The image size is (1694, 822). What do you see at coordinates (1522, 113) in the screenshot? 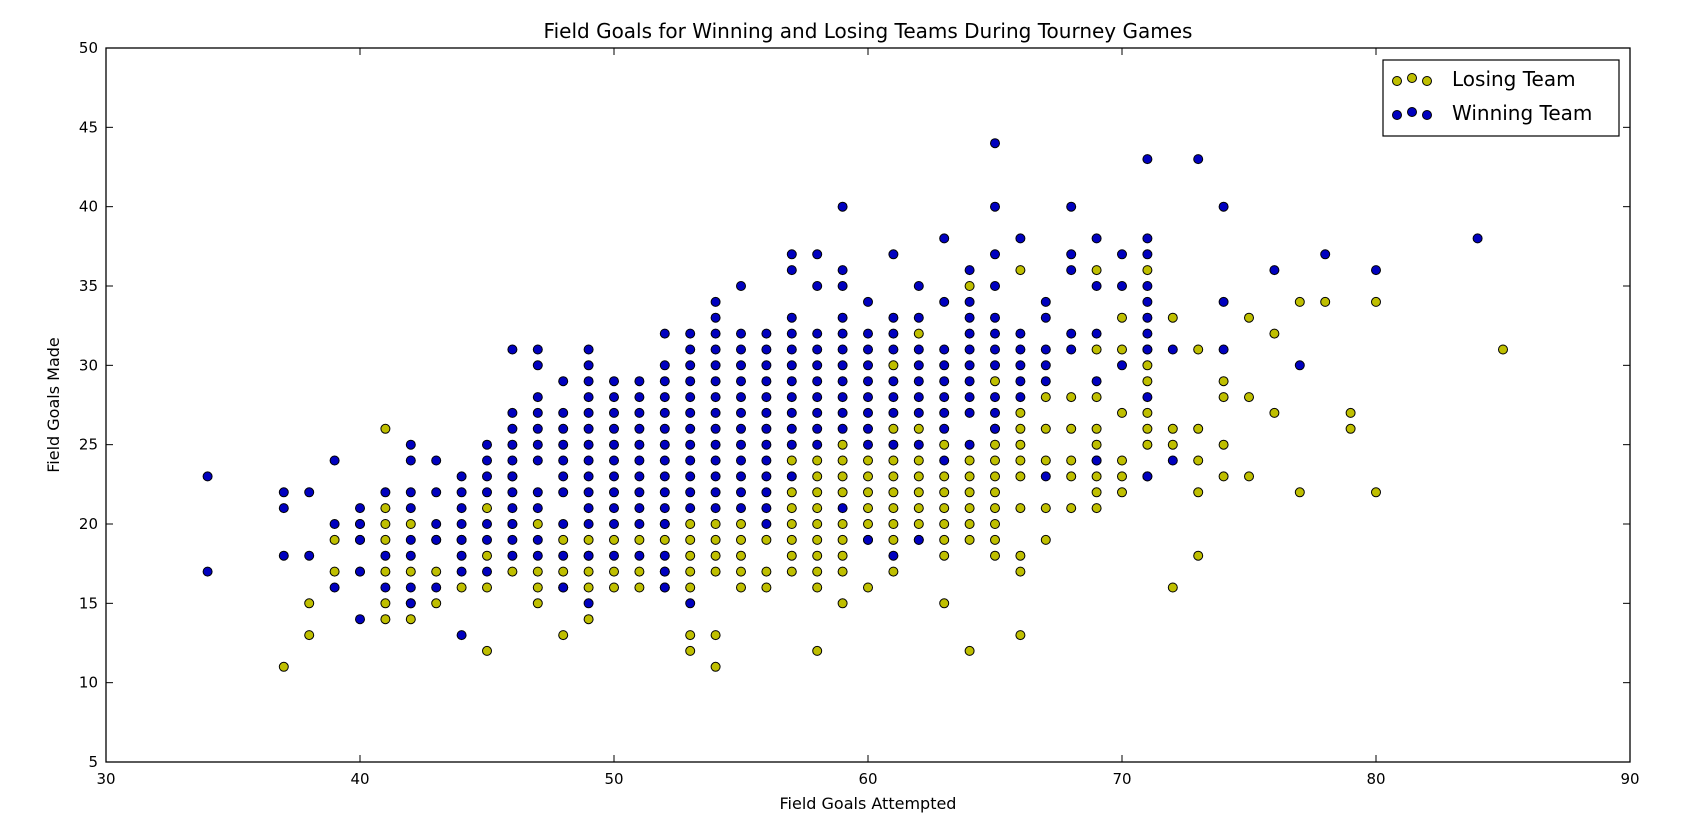
I see `legend-label-winning: Winning Team` at bounding box center [1522, 113].